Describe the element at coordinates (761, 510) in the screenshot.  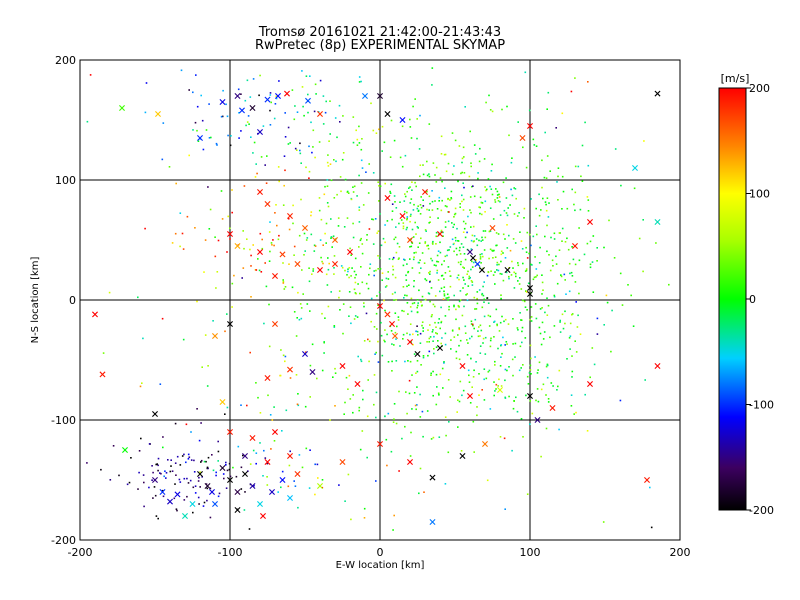
I see `colorbar-tick-label: -200` at that location.